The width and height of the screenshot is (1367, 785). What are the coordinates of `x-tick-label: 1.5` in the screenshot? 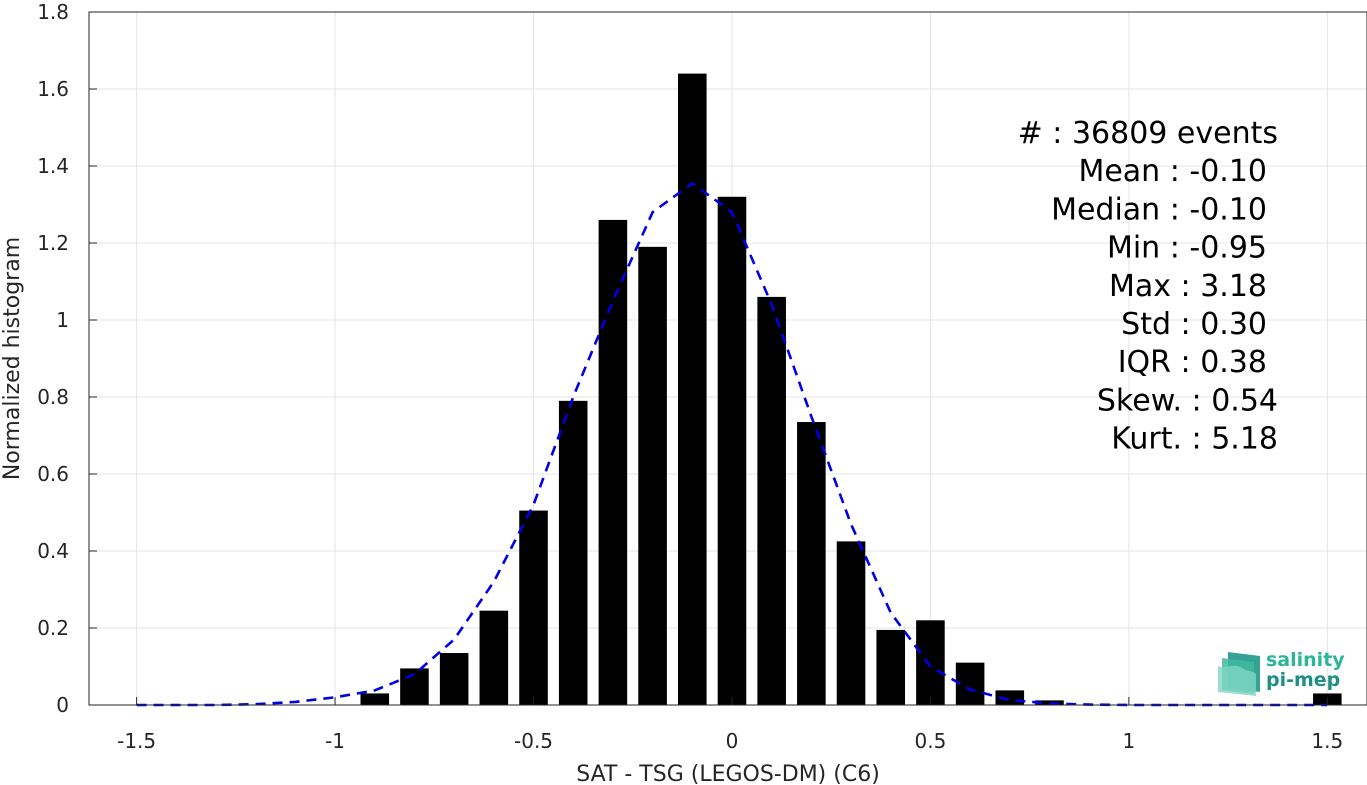 It's located at (1327, 741).